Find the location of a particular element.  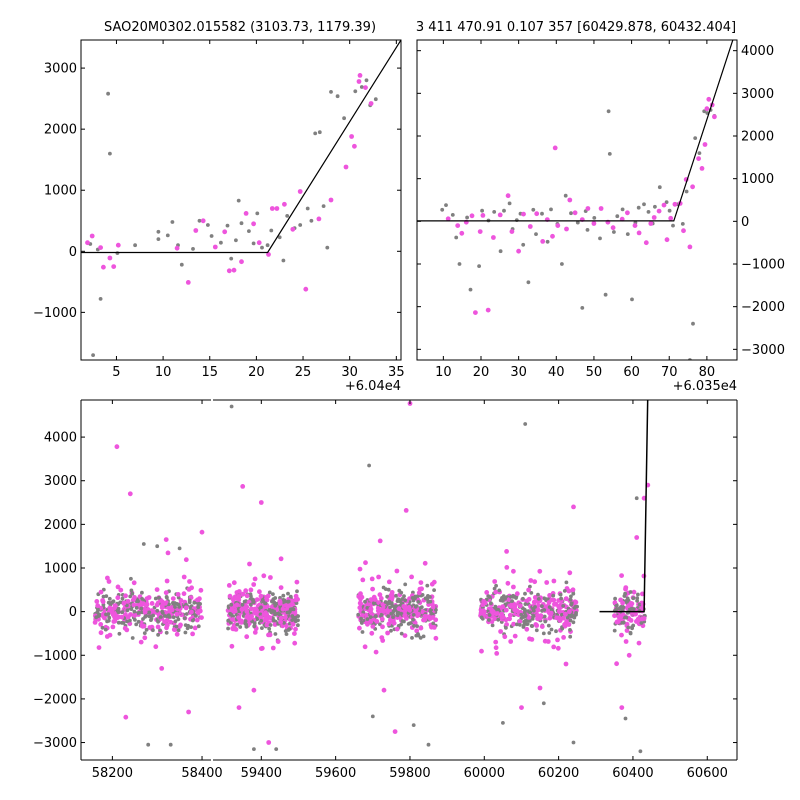

x-tick-label: 30 is located at coordinates (518, 372).